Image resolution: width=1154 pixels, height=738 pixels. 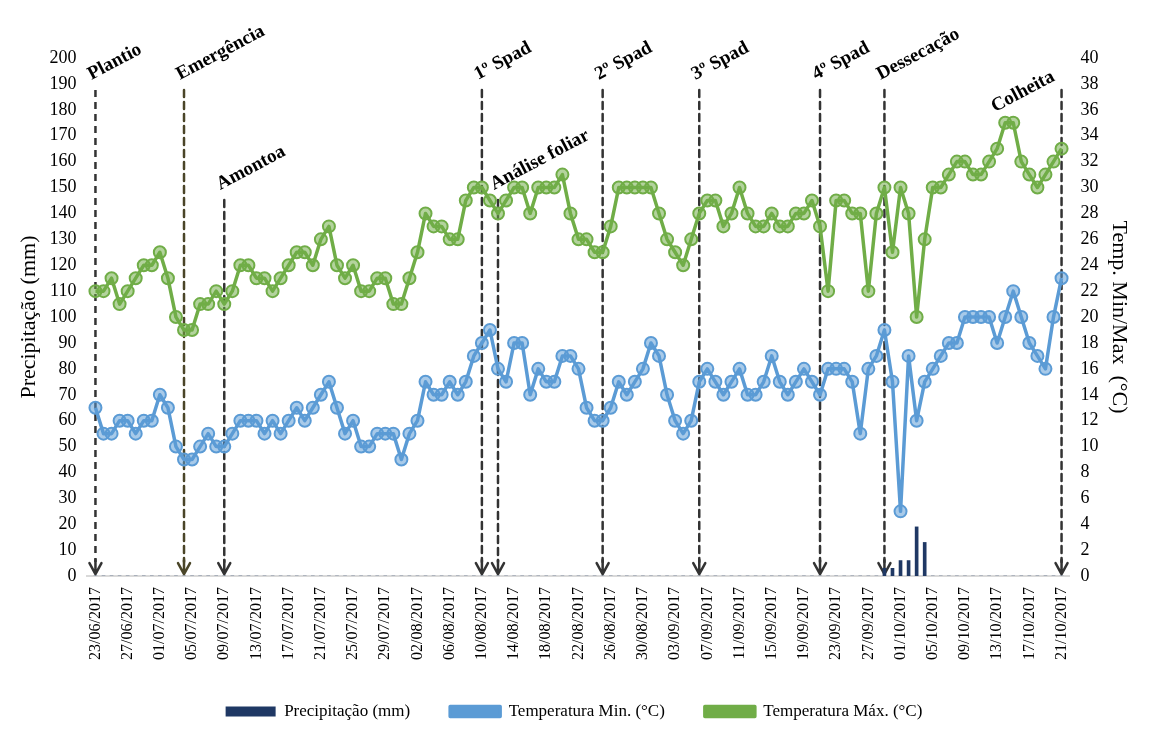 What do you see at coordinates (513, 623) in the screenshot?
I see `x-tick-label: 14/08/2017` at bounding box center [513, 623].